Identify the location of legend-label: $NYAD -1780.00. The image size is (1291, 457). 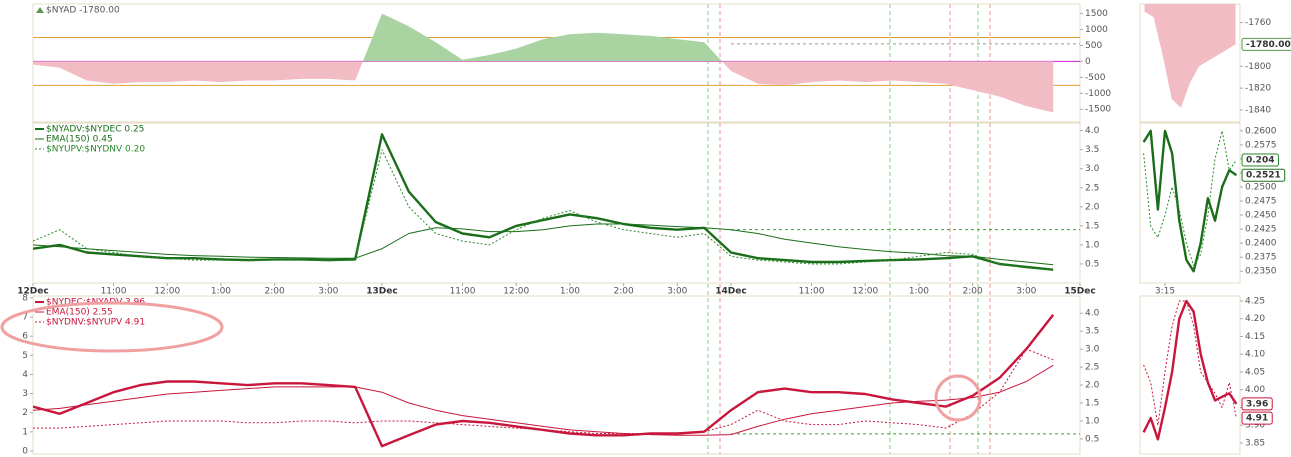
(83, 11).